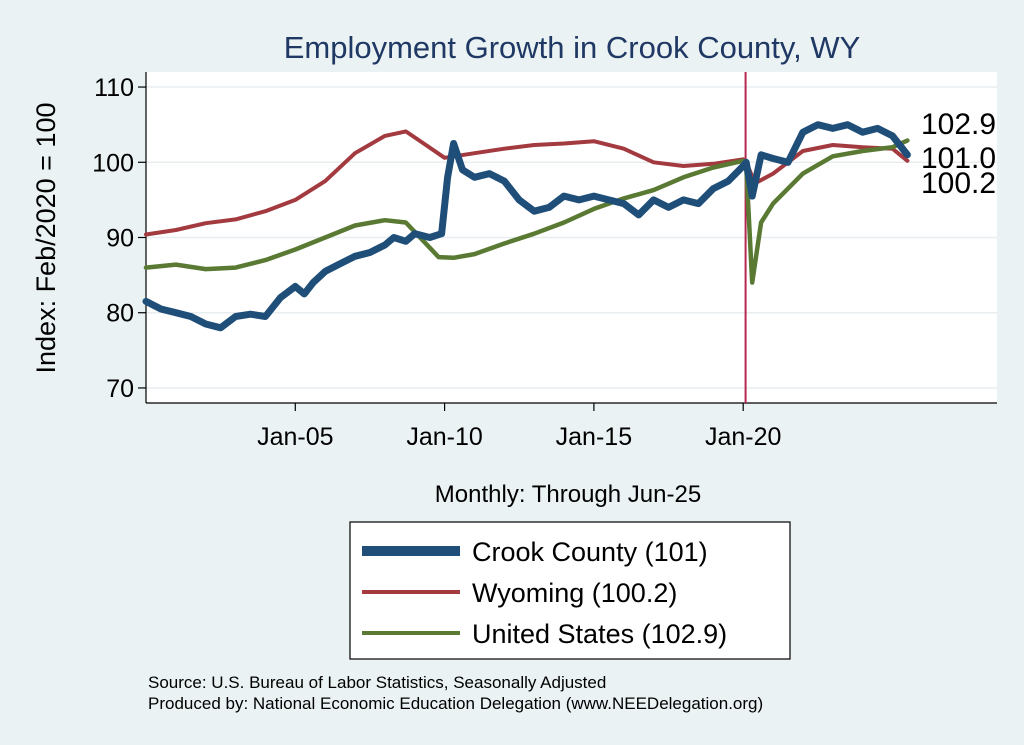 This screenshot has height=745, width=1024. Describe the element at coordinates (444, 437) in the screenshot. I see `x-tick-label-Jan-10: Jan-10` at that location.